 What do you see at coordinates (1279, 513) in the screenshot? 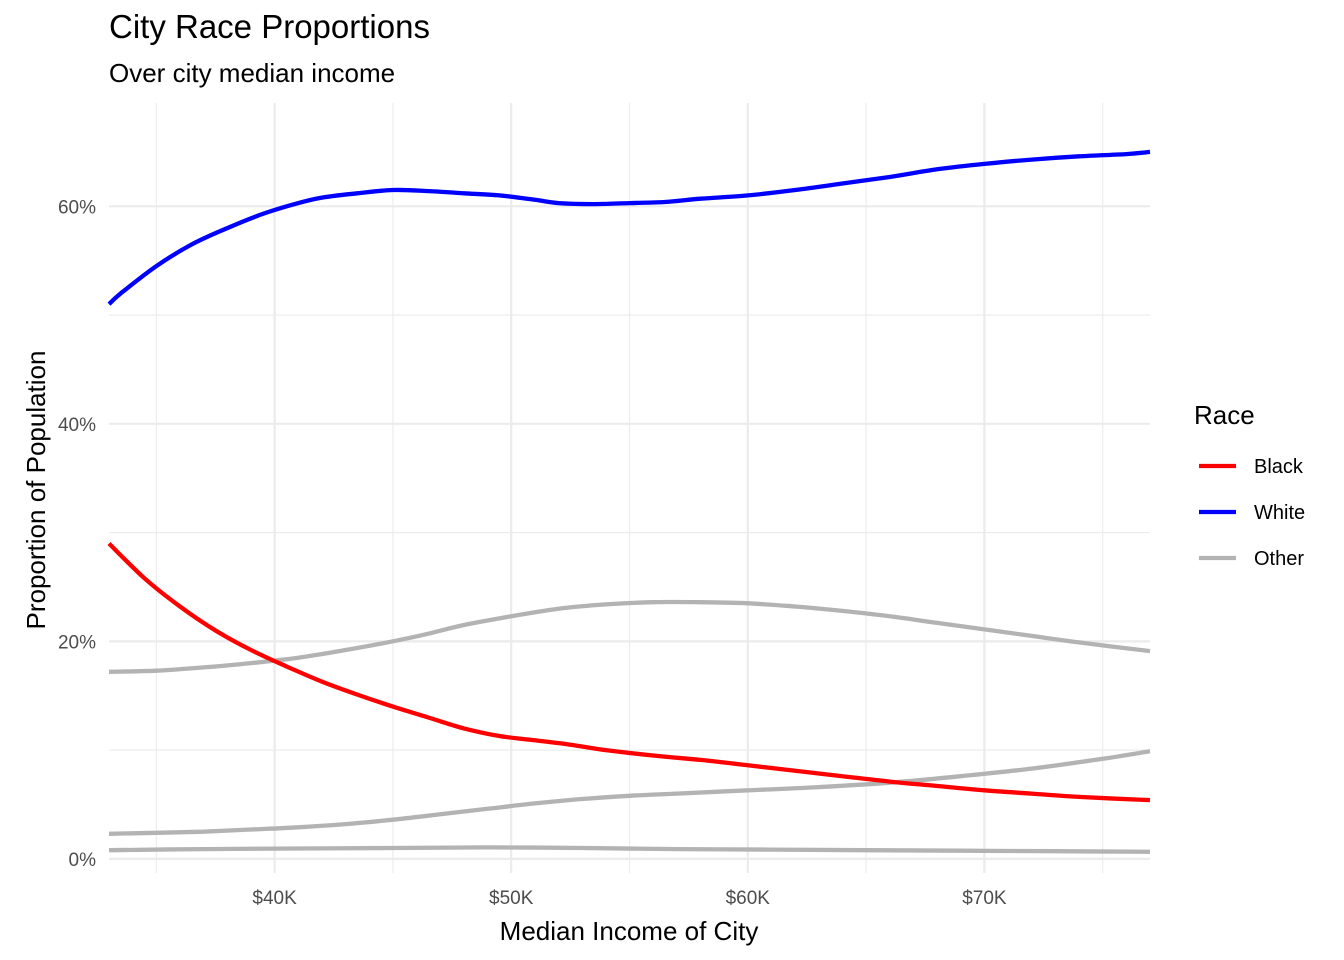
I see `legend-label-white: White` at bounding box center [1279, 513].